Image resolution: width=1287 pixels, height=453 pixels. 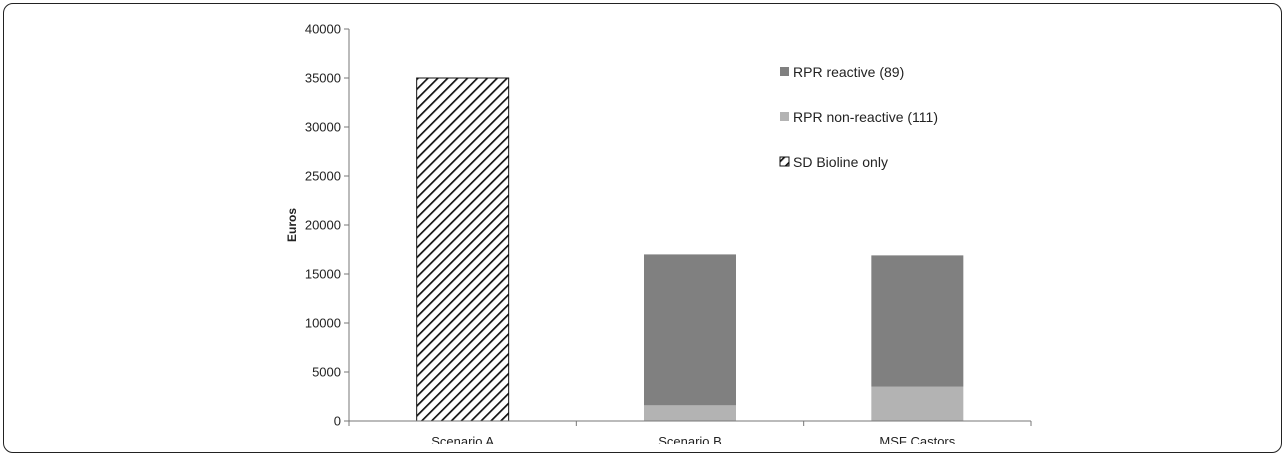 I want to click on y-tick-label: 10000, so click(x=323, y=323).